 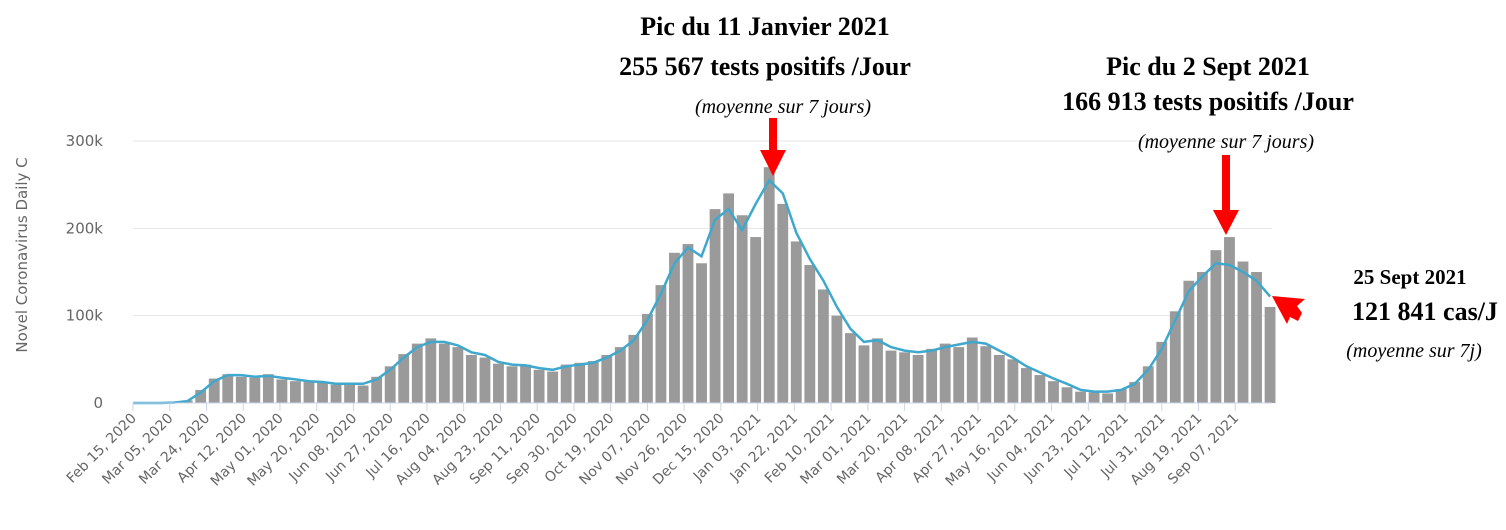 What do you see at coordinates (85, 228) in the screenshot?
I see `y-tick-label: 200k` at bounding box center [85, 228].